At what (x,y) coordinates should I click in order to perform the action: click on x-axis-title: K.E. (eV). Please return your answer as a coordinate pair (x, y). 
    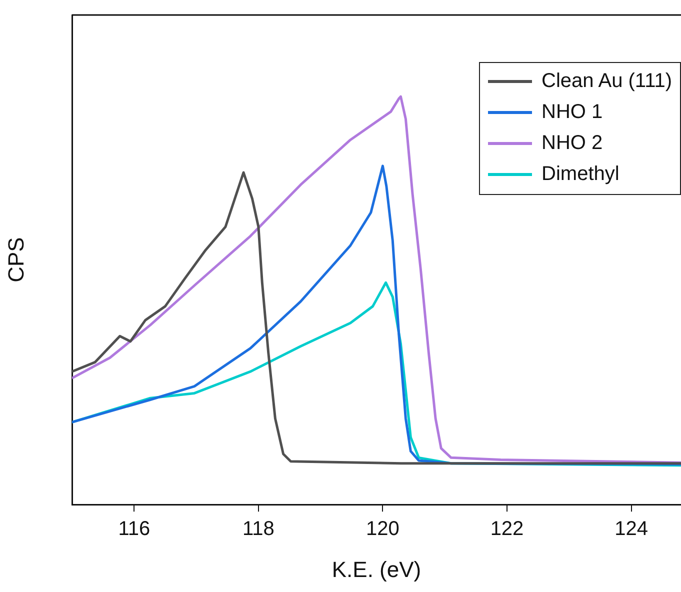
    Looking at the image, I should click on (377, 569).